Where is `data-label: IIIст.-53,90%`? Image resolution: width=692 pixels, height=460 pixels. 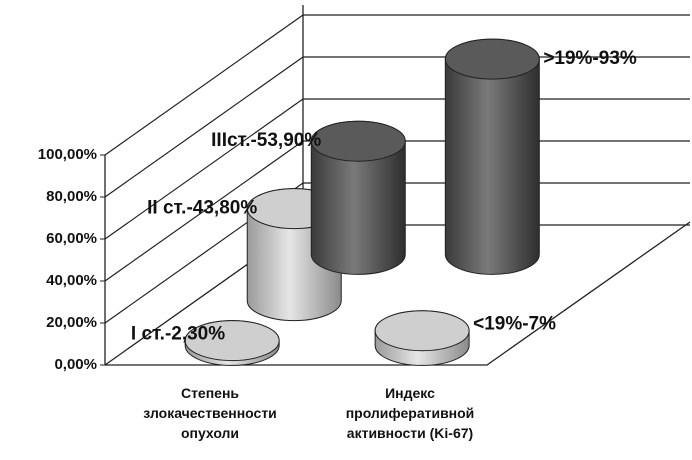 data-label: IIIст.-53,90% is located at coordinates (266, 140).